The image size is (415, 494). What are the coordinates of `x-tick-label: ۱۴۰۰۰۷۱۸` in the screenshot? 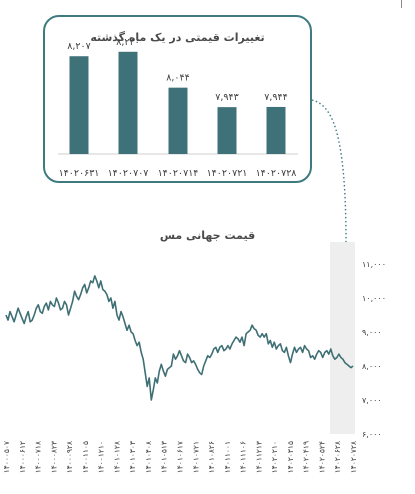 It's located at (38, 457).